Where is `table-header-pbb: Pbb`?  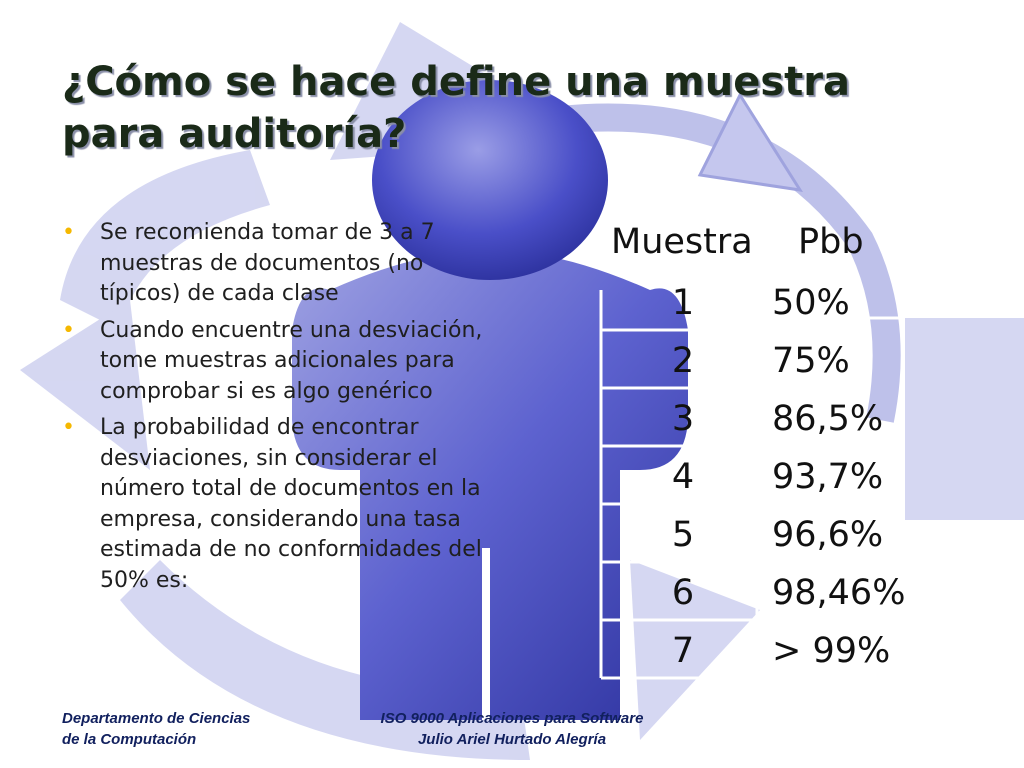
table-header-pbb: Pbb is located at coordinates (831, 242).